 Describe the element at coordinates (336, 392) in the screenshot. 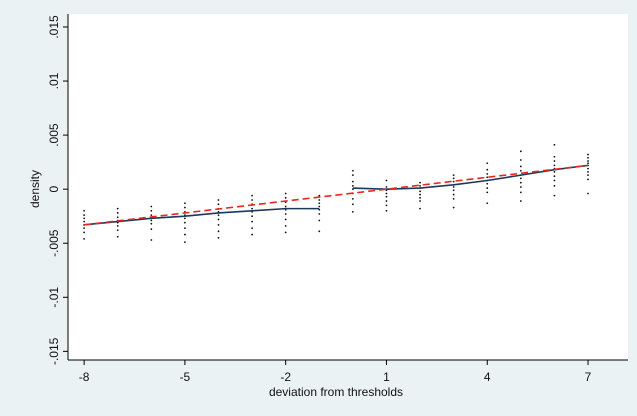

I see `x-axis-label: deviation from thresholds` at that location.